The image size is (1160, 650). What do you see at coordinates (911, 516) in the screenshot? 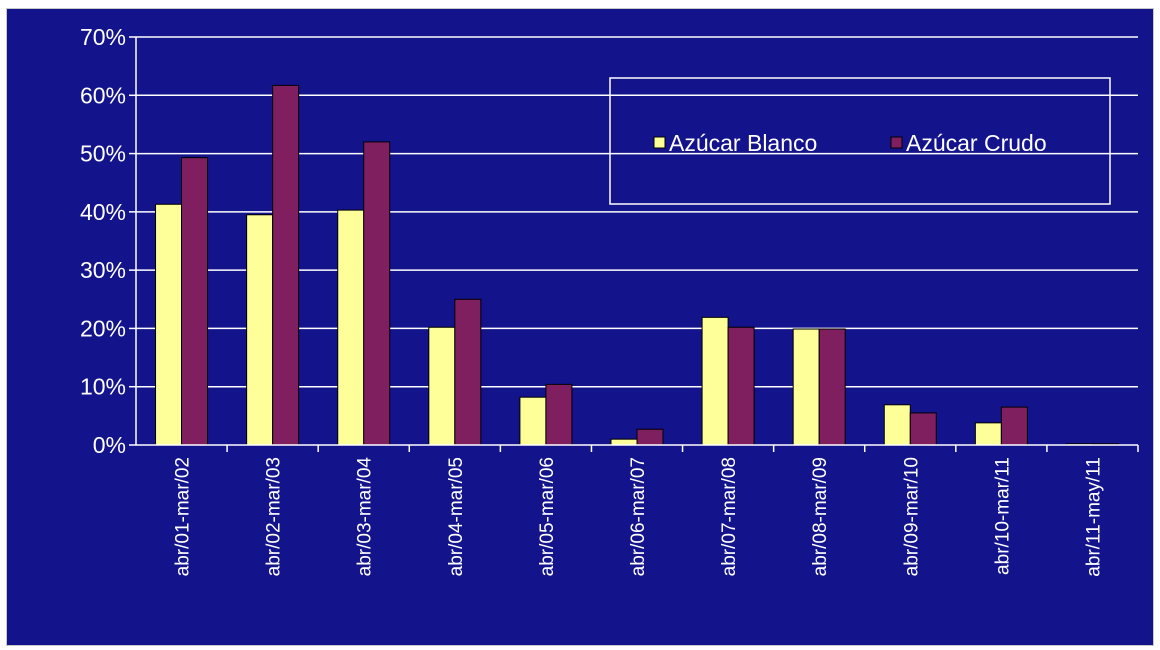
I see `x-tick-label: abr/09-mar/10` at bounding box center [911, 516].